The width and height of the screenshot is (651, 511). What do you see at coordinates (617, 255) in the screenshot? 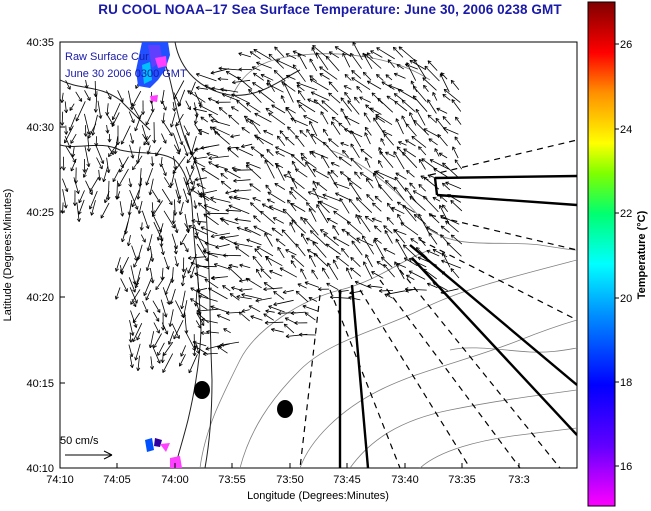
I see `colorbar-ticks` at bounding box center [617, 255].